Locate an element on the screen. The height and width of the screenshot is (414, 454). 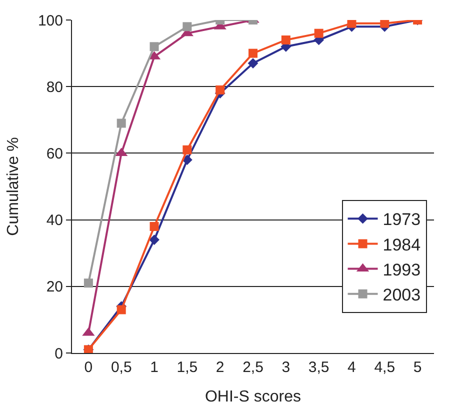
x-tick-label: 3 is located at coordinates (286, 367).